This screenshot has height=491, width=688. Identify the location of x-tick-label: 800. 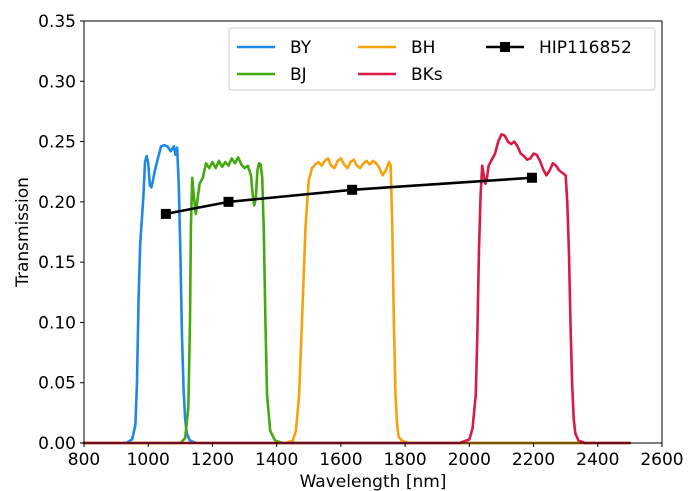
(84, 460).